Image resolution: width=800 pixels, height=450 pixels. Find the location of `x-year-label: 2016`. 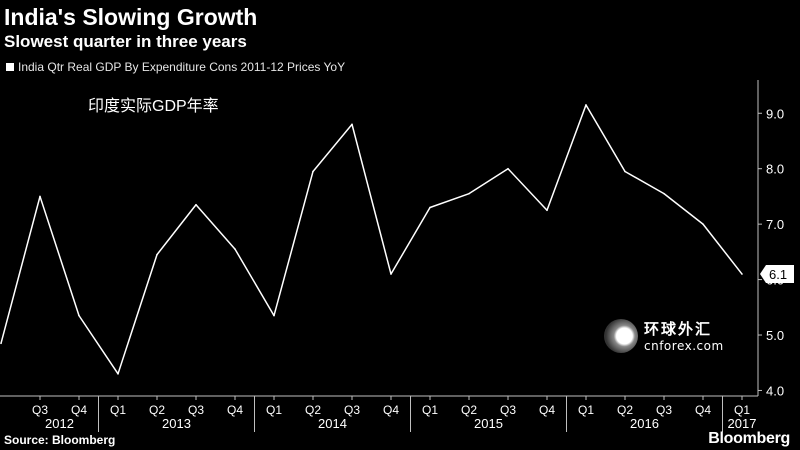

x-year-label: 2016 is located at coordinates (644, 423).